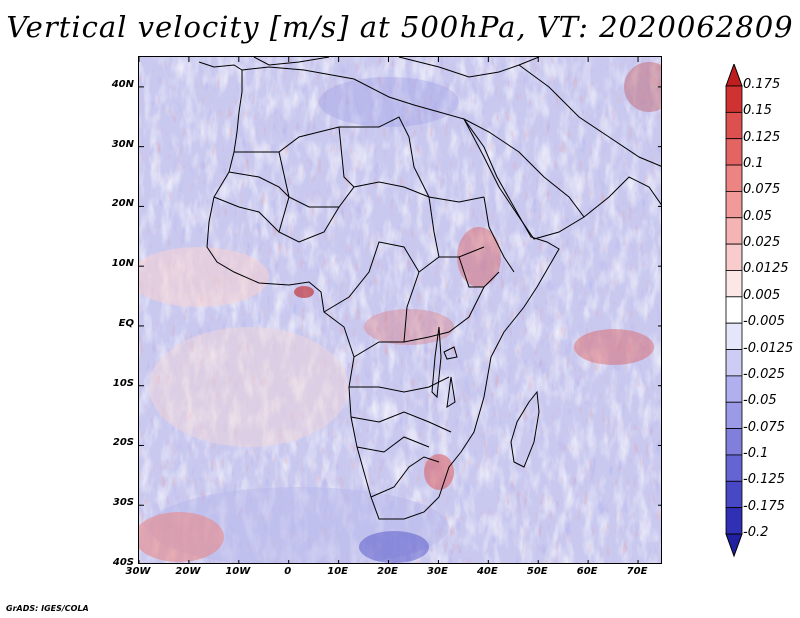 Image resolution: width=800 pixels, height=618 pixels. I want to click on colorbar-label: 0.025, so click(762, 243).